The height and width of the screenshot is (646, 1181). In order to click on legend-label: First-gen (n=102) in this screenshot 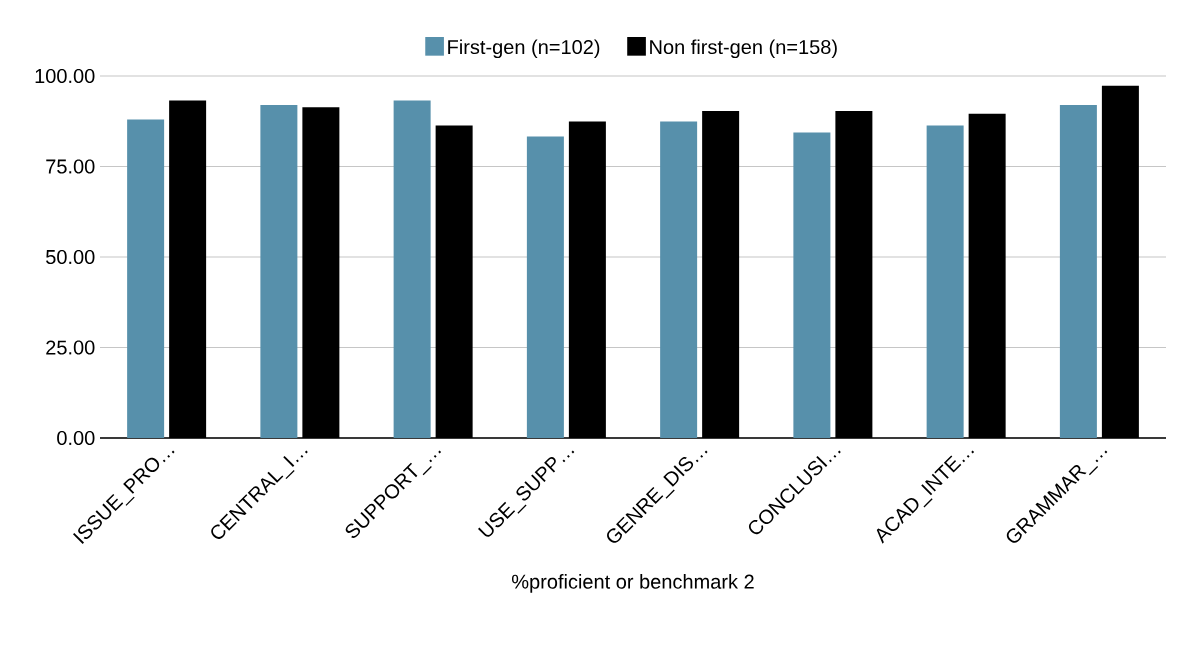, I will do `click(524, 49)`.